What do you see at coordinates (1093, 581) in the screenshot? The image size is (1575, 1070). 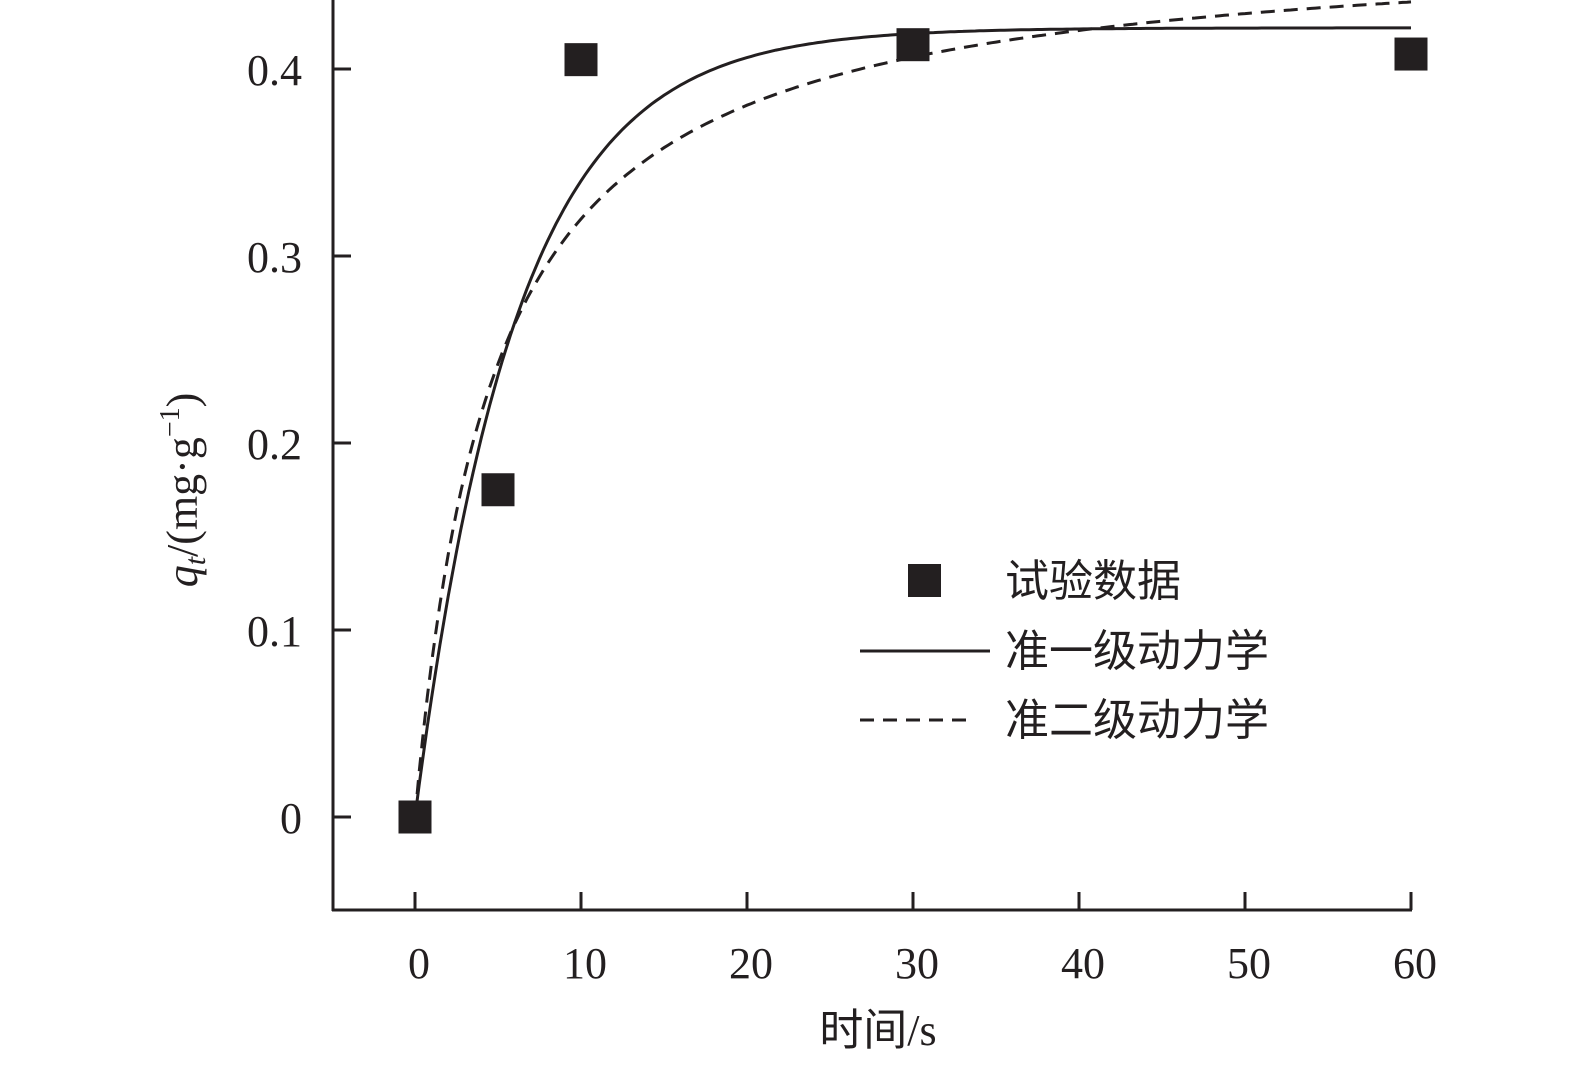 I see `legend-label-data: 试验数据` at bounding box center [1093, 581].